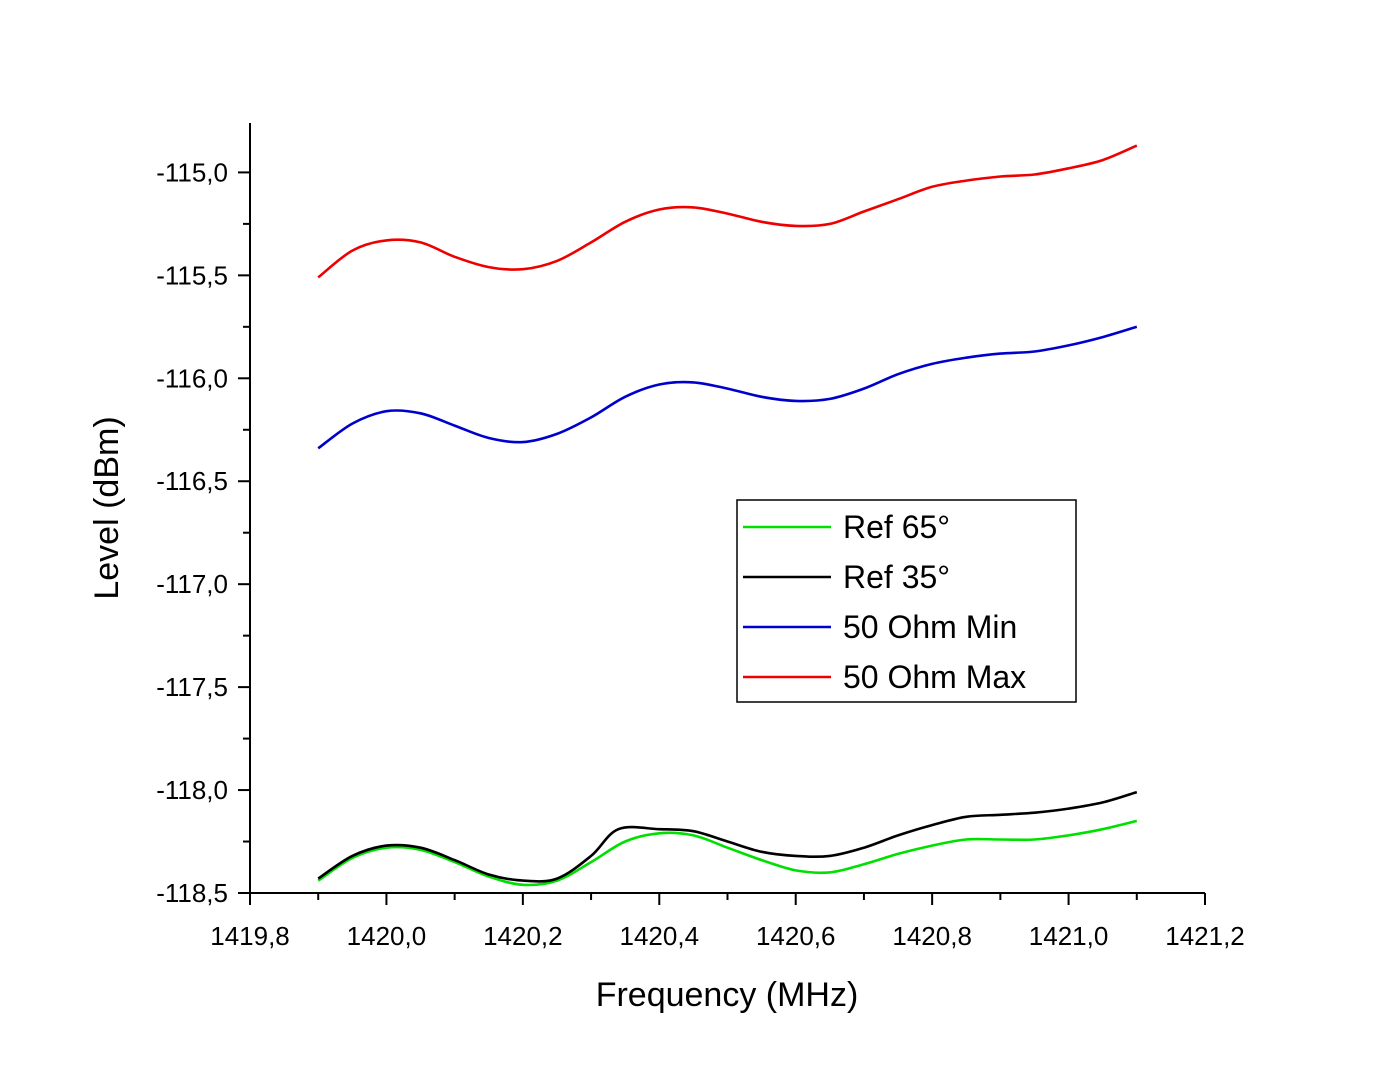  What do you see at coordinates (660, 936) in the screenshot?
I see `x-tick-label: 1420,4` at bounding box center [660, 936].